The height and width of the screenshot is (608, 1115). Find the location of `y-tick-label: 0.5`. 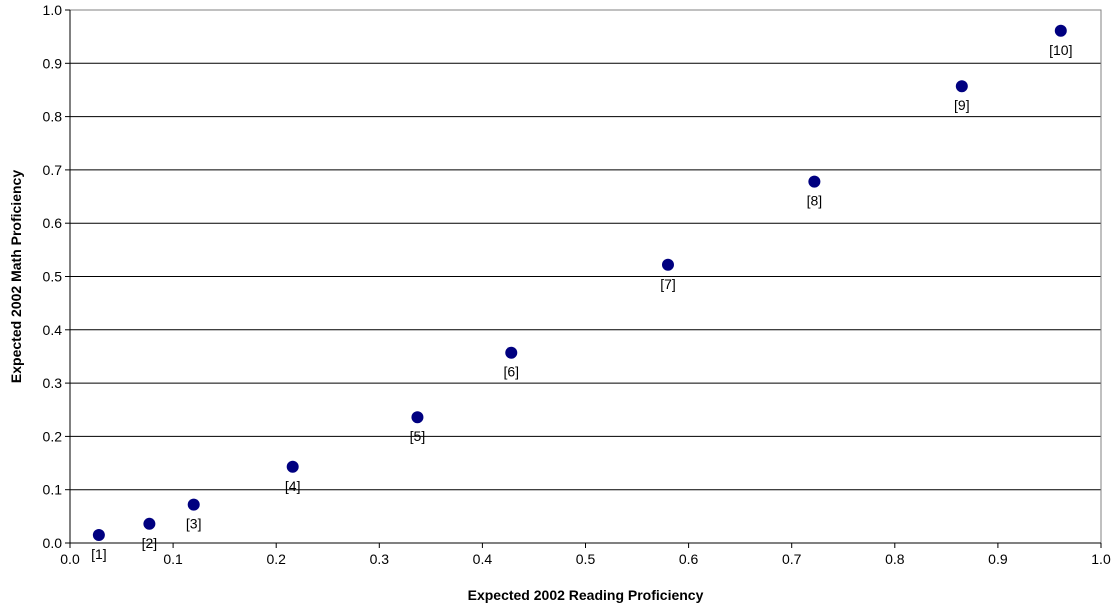

y-tick-label: 0.5 is located at coordinates (53, 277).